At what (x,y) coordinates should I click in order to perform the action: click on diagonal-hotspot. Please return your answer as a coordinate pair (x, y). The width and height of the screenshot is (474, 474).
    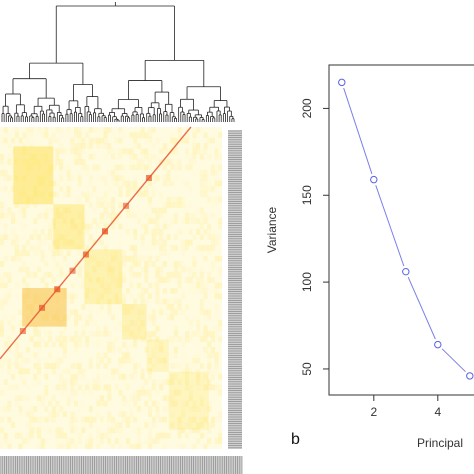
    Looking at the image, I should click on (148, 178).